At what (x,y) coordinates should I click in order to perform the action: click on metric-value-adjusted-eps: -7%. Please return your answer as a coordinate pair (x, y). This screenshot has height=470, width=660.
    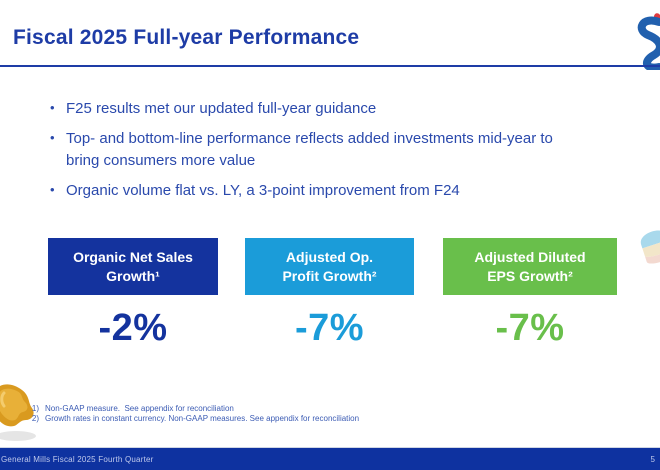
    Looking at the image, I should click on (530, 327).